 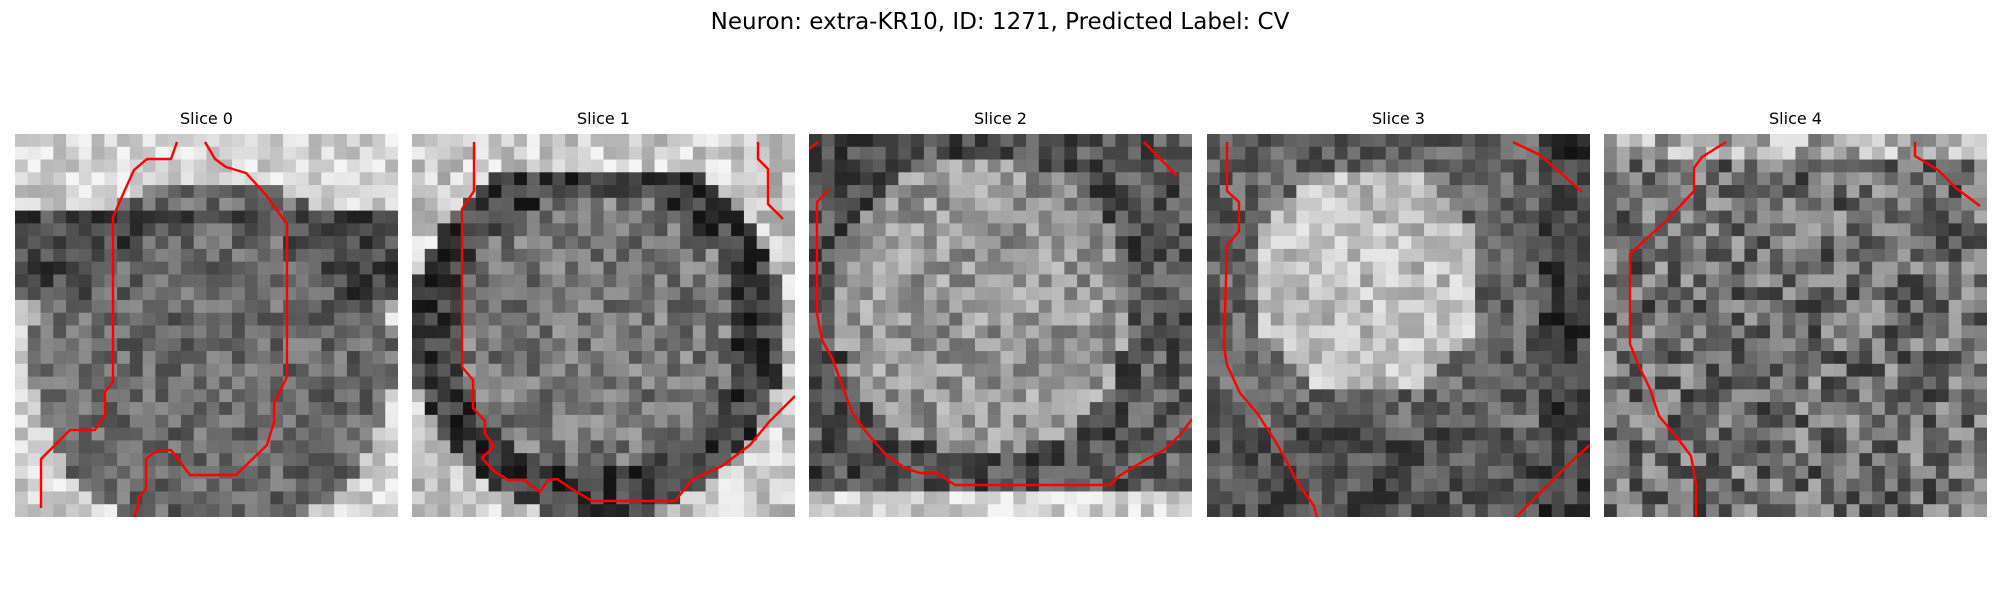 What do you see at coordinates (1795, 118) in the screenshot?
I see `slice-title: Slice 4` at bounding box center [1795, 118].